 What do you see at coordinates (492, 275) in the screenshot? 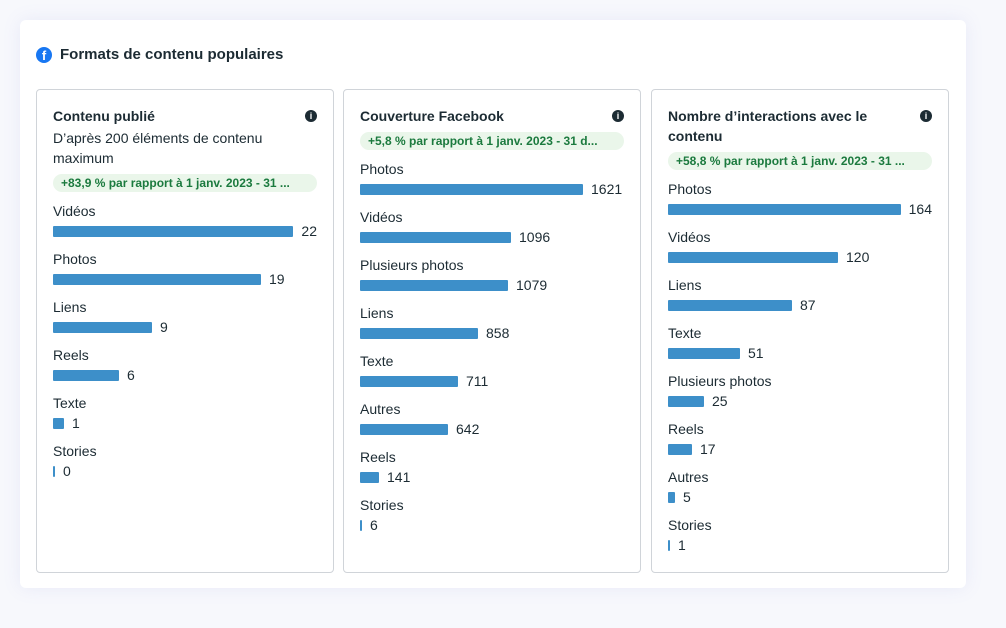
I see `list-item: Plusieurs photos 1079` at bounding box center [492, 275].